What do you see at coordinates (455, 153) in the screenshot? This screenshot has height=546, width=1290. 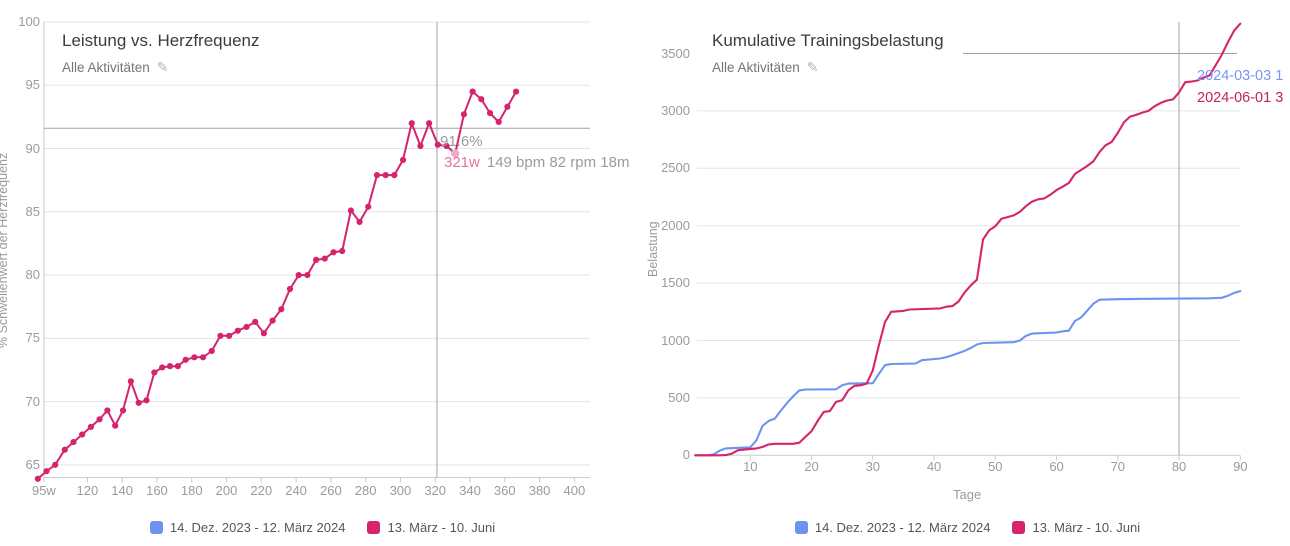 I see `highlighted-data-point` at bounding box center [455, 153].